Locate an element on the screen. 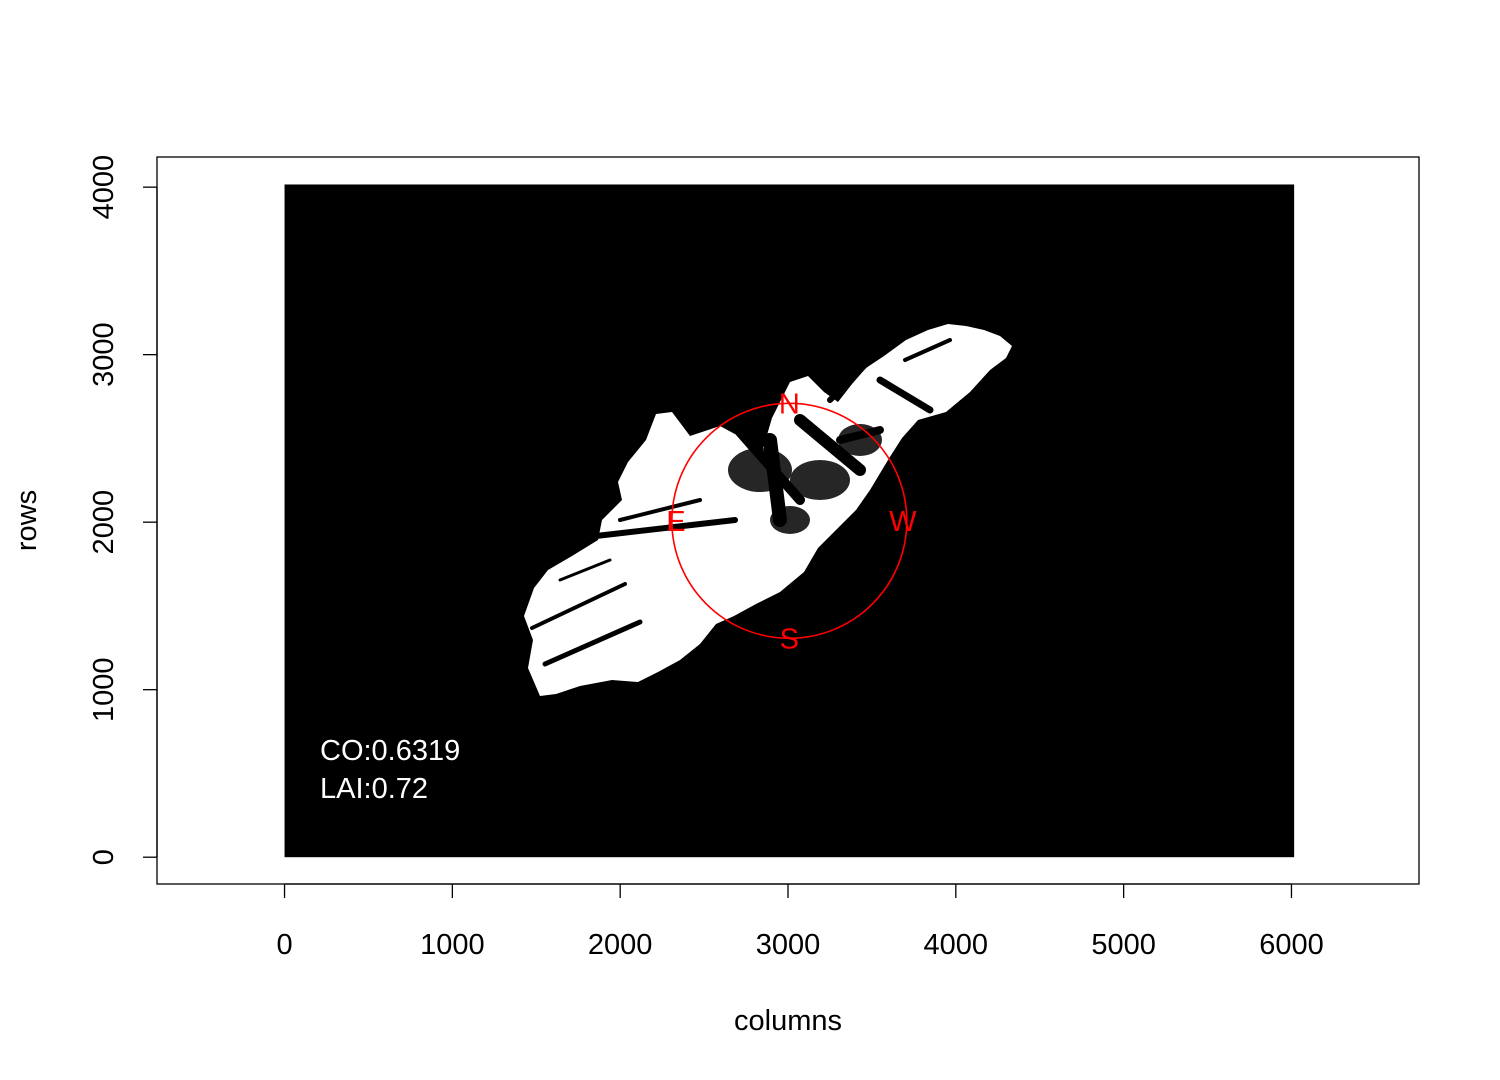  compass-south-label: S is located at coordinates (789, 639).